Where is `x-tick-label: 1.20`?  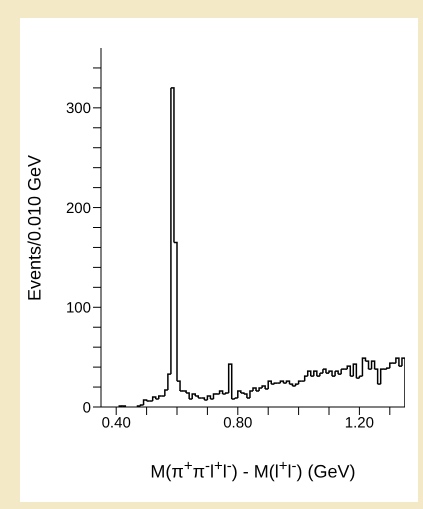
x-tick-label: 1.20 is located at coordinates (359, 423).